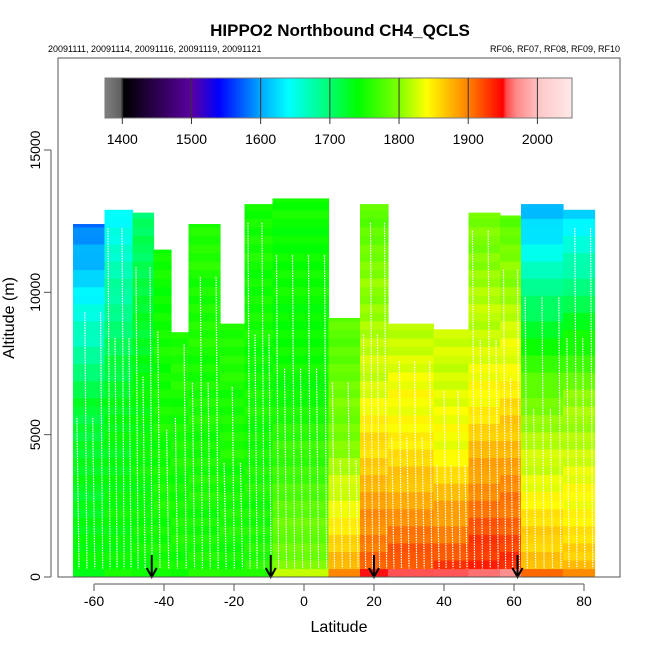  I want to click on x-tick-label: -40, so click(164, 601).